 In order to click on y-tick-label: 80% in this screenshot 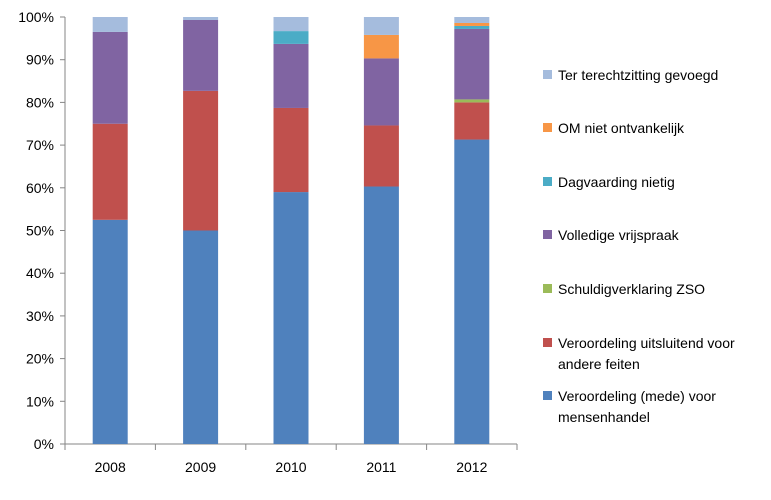, I will do `click(40, 102)`.